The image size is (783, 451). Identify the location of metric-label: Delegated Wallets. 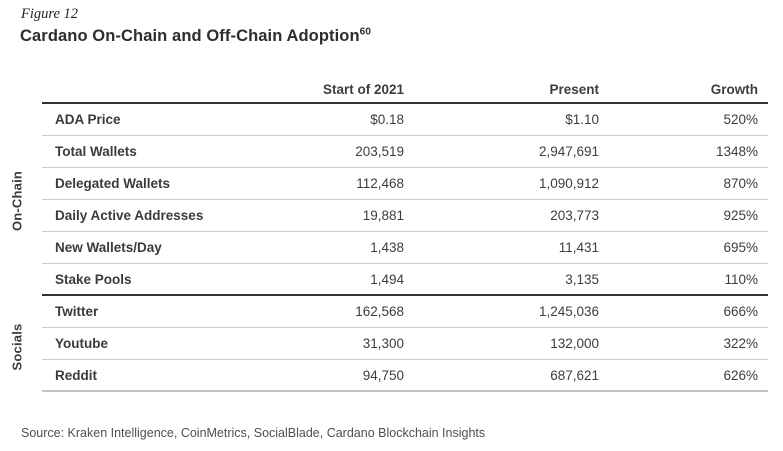
(113, 183).